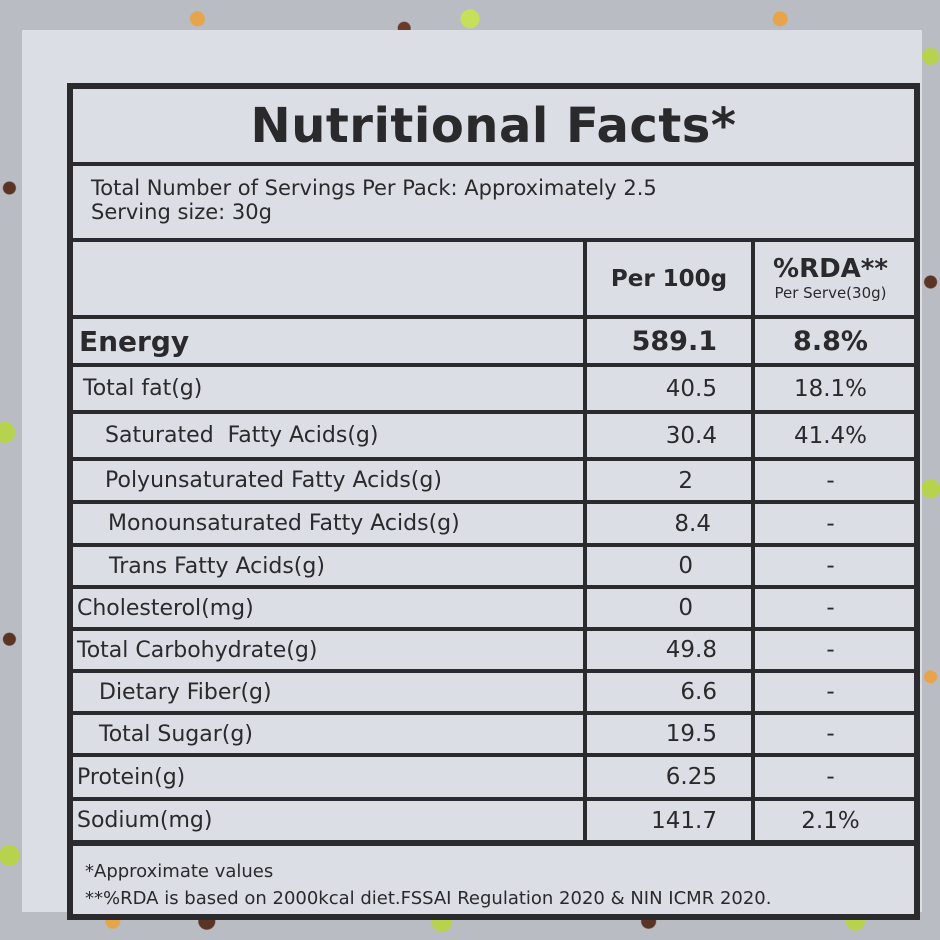 This screenshot has height=940, width=940. I want to click on value-per-100g: 49.8, so click(667, 650).